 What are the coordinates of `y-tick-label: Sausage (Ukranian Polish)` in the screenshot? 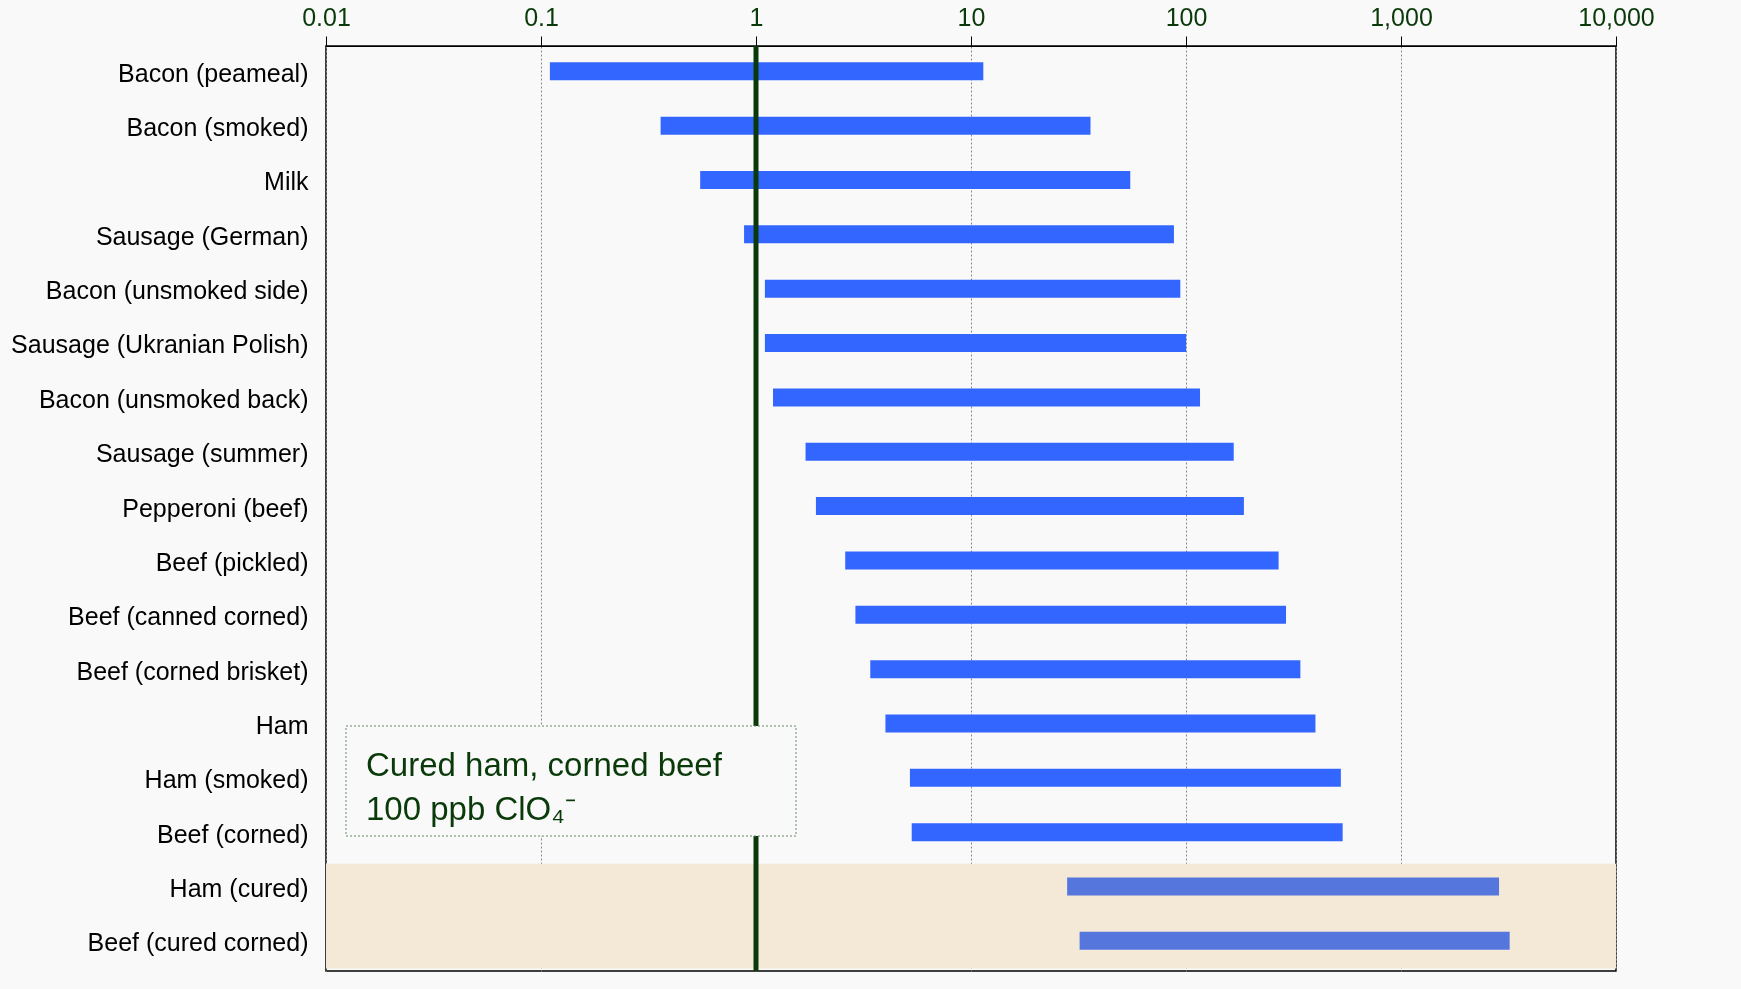 It's located at (160, 344).